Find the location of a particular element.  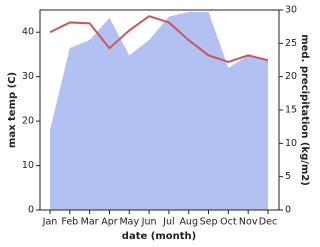

y2-tick-label: 15 is located at coordinates (291, 110).